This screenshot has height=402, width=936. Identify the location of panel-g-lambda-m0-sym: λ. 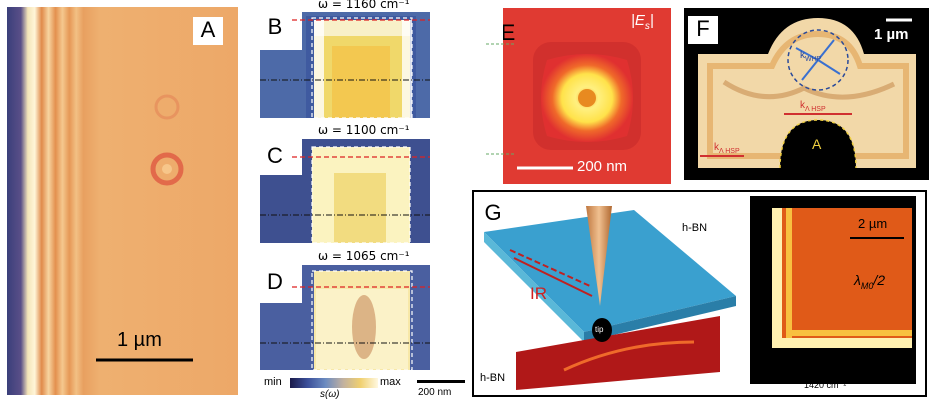
(857, 280).